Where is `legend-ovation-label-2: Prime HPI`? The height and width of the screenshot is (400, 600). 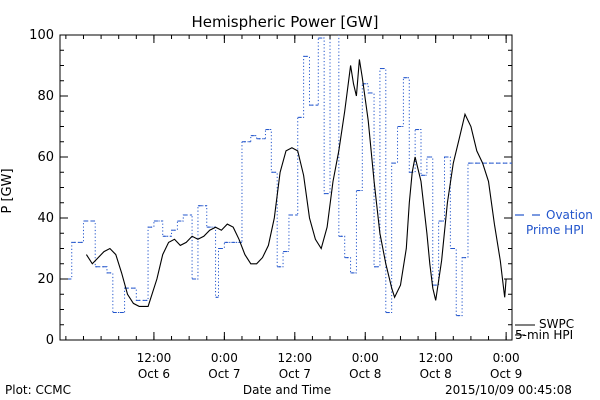 legend-ovation-label-2: Prime HPI is located at coordinates (555, 230).